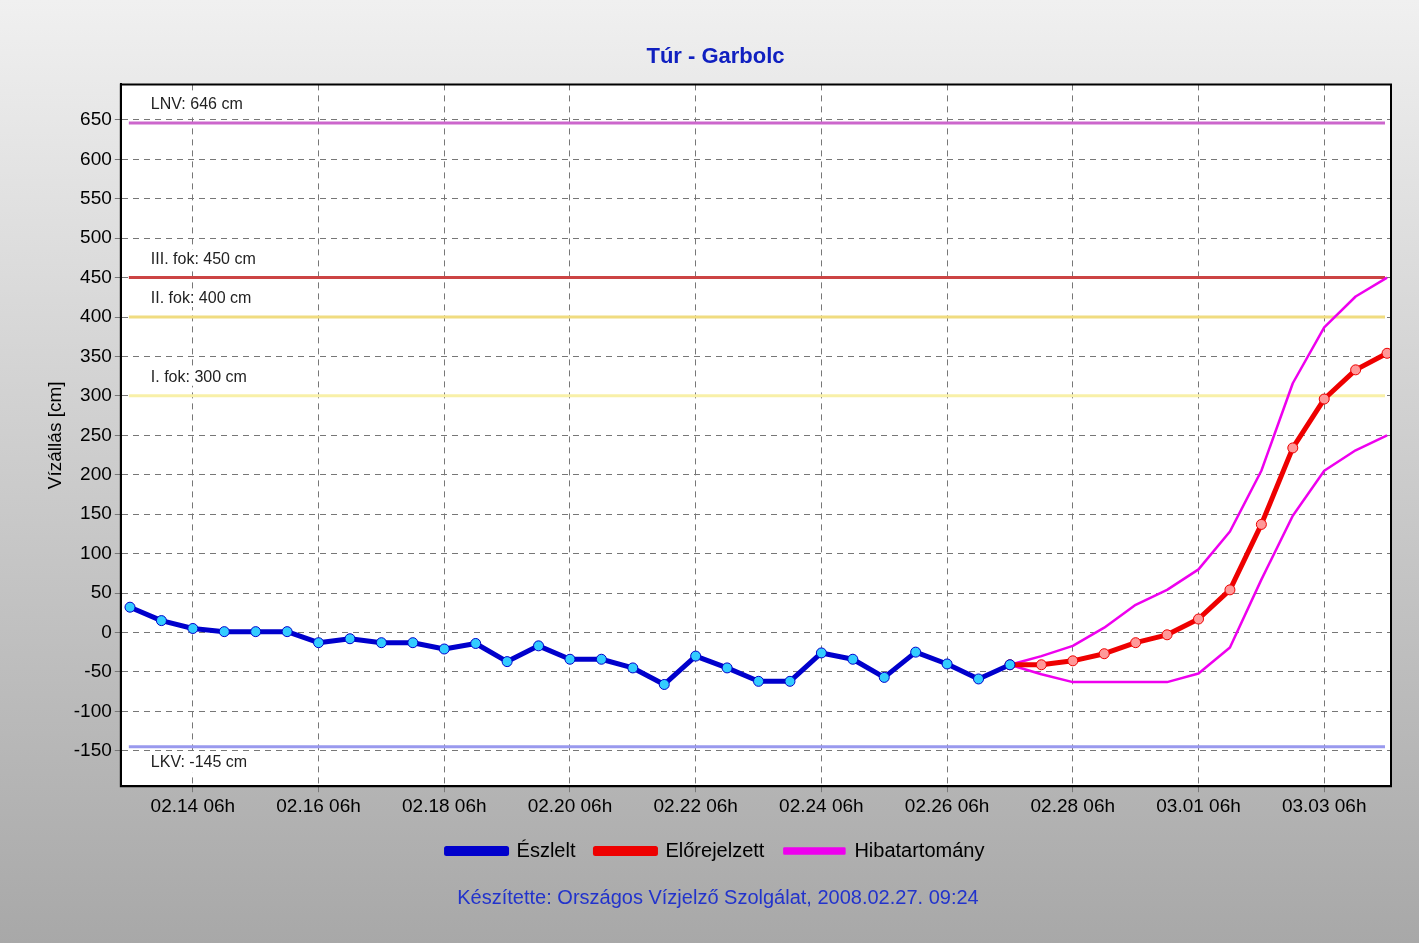  I want to click on x-tick-label: 02.20 06h, so click(570, 805).